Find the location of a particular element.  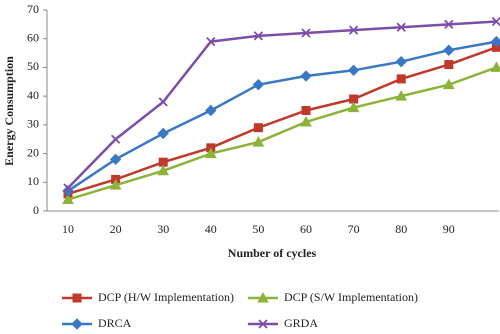

x-axis-title: Number of cycles is located at coordinates (272, 253).